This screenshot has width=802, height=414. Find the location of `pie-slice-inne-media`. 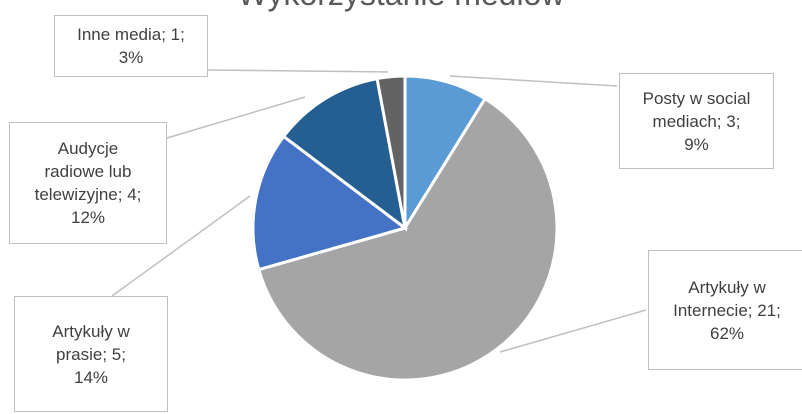

pie-slice-inne-media is located at coordinates (391, 151).